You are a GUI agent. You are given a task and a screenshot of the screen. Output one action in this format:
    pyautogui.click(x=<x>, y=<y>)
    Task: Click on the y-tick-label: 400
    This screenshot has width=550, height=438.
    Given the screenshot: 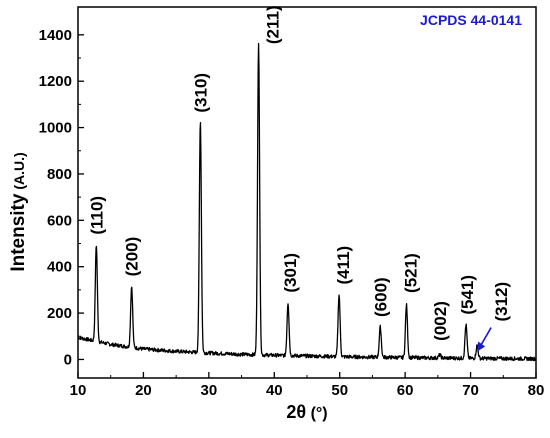 What is the action you would take?
    pyautogui.click(x=59, y=267)
    